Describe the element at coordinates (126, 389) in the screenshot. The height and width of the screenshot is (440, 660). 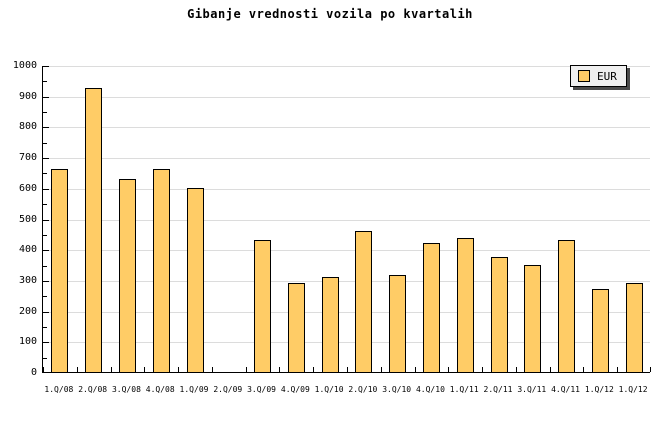
I see `x-axis-label: 3.Q/08` at that location.